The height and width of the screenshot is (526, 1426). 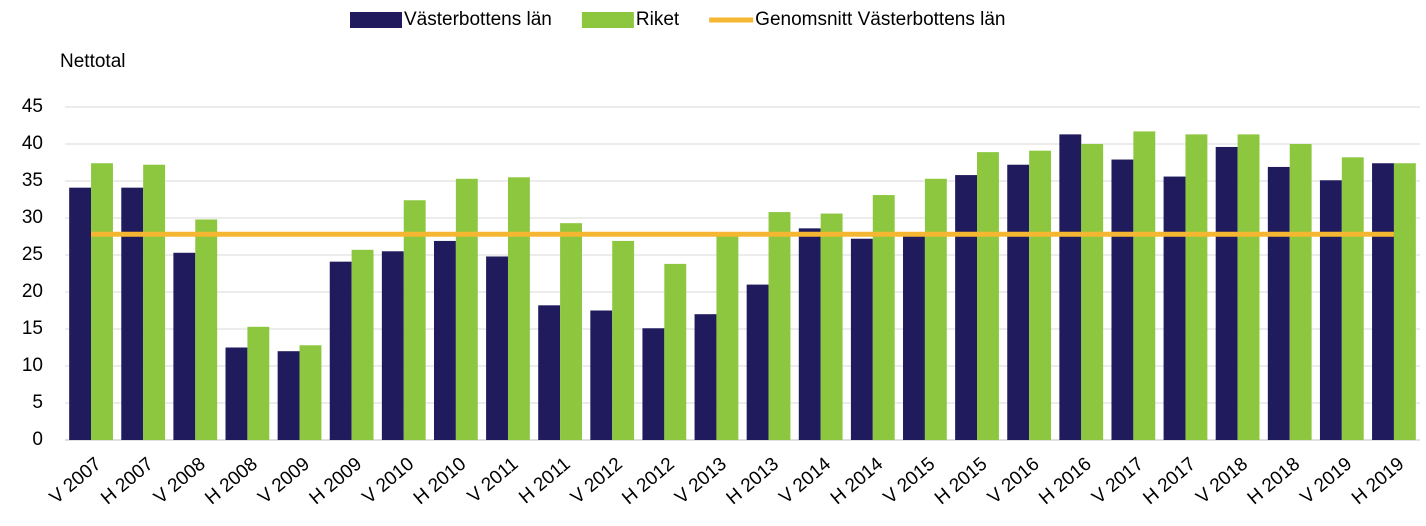 I want to click on y-tick-label: 10, so click(x=32, y=365).